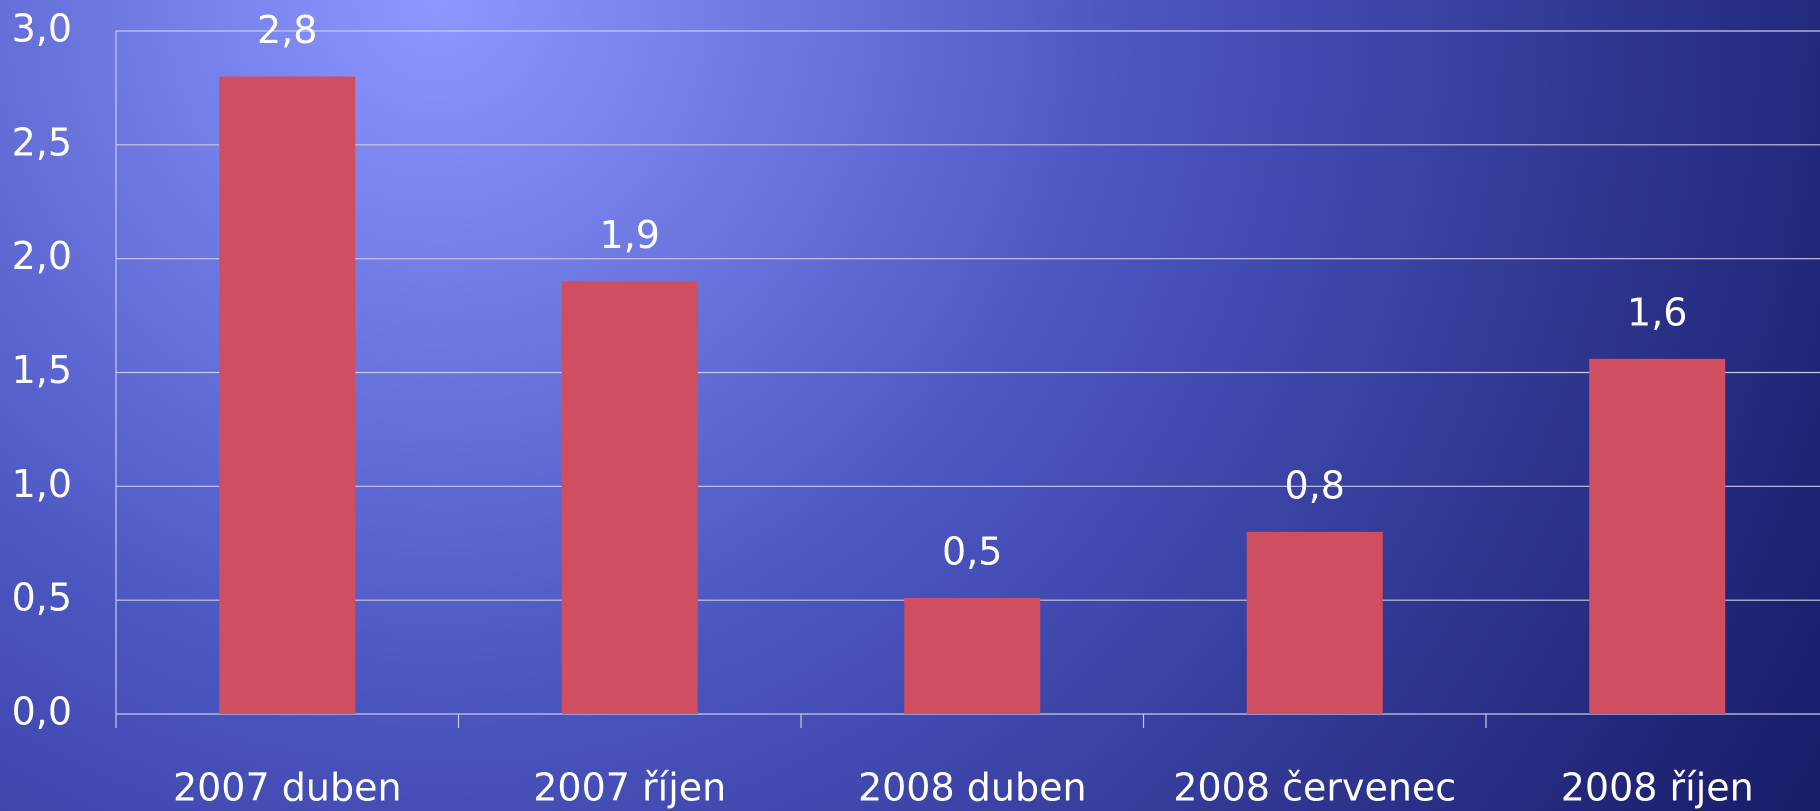  What do you see at coordinates (972, 551) in the screenshot?
I see `data-label: 0,5` at bounding box center [972, 551].